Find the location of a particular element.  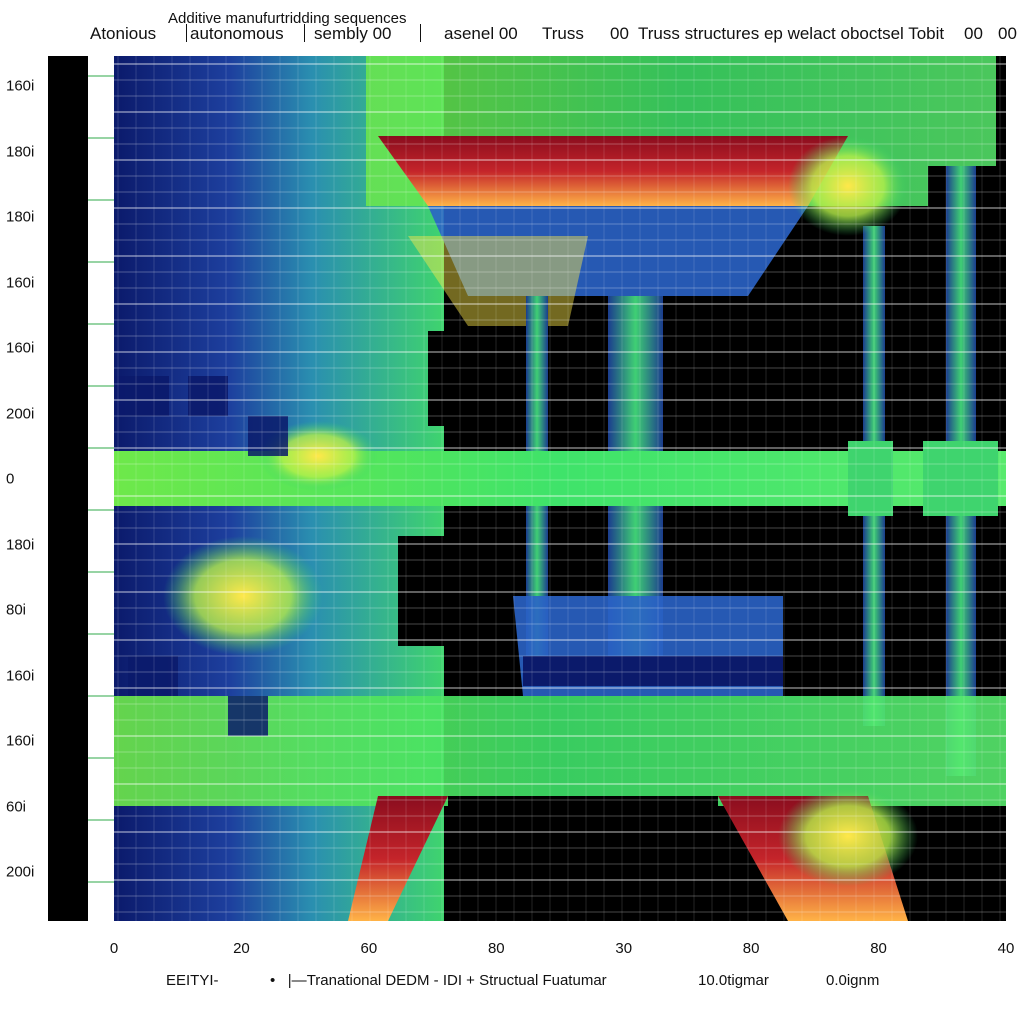

header-label-5: Truss is located at coordinates (563, 33).